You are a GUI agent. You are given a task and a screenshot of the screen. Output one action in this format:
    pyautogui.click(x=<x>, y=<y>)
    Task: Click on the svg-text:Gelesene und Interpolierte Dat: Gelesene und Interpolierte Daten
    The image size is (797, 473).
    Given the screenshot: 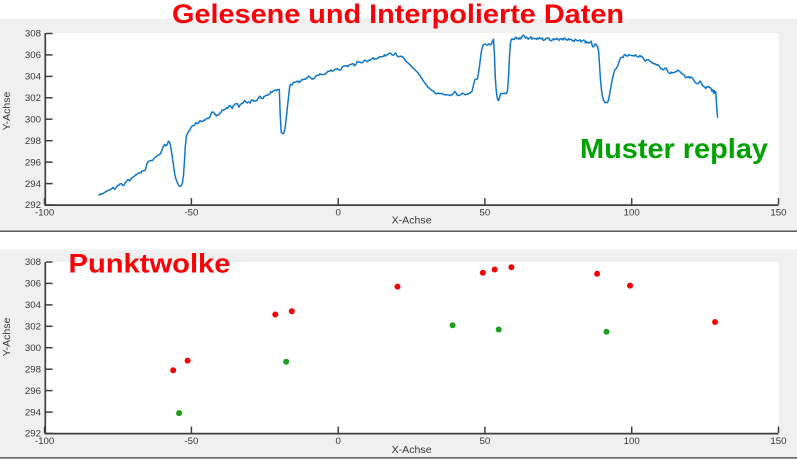 What is the action you would take?
    pyautogui.click(x=398, y=14)
    